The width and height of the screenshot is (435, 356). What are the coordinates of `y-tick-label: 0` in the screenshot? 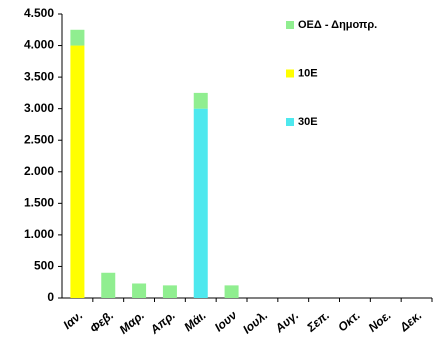 It's located at (50, 297).